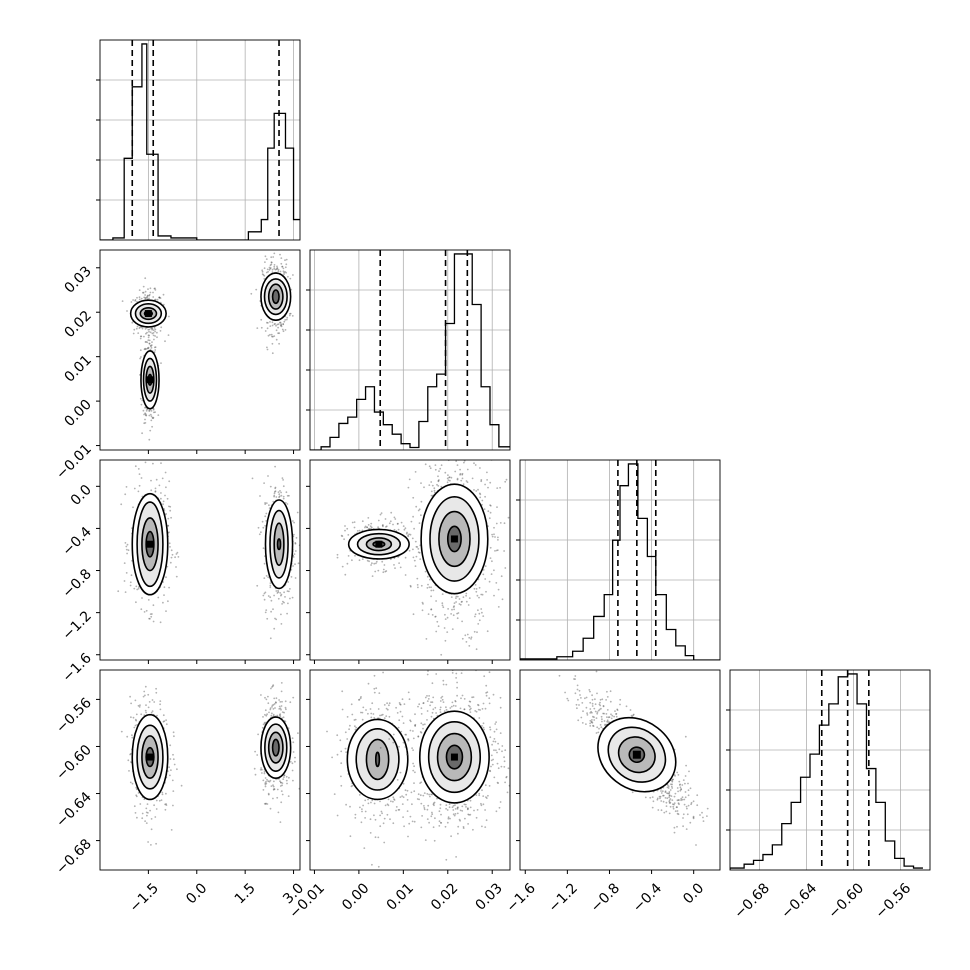 The image size is (970, 970). What do you see at coordinates (826, 771) in the screenshot?
I see `histogram-steps` at bounding box center [826, 771].